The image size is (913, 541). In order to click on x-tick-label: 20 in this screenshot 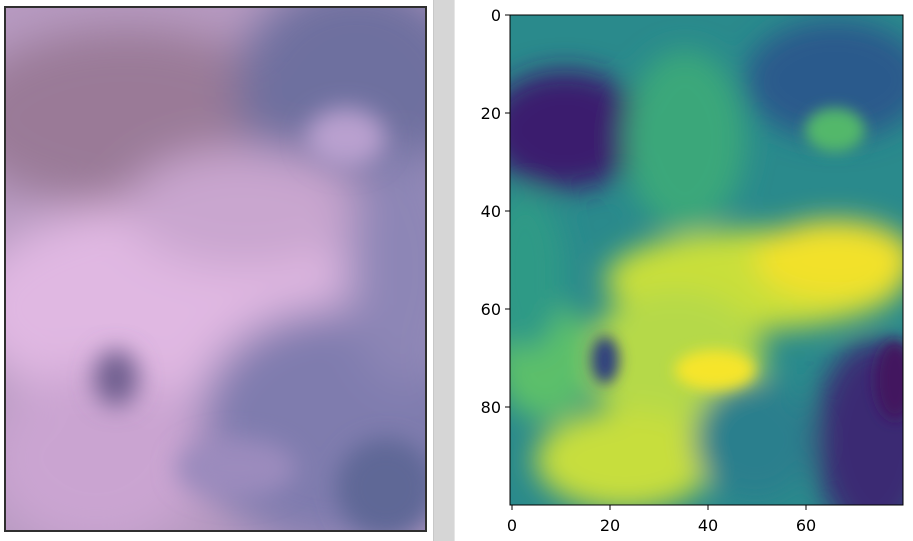, I will do `click(610, 525)`.